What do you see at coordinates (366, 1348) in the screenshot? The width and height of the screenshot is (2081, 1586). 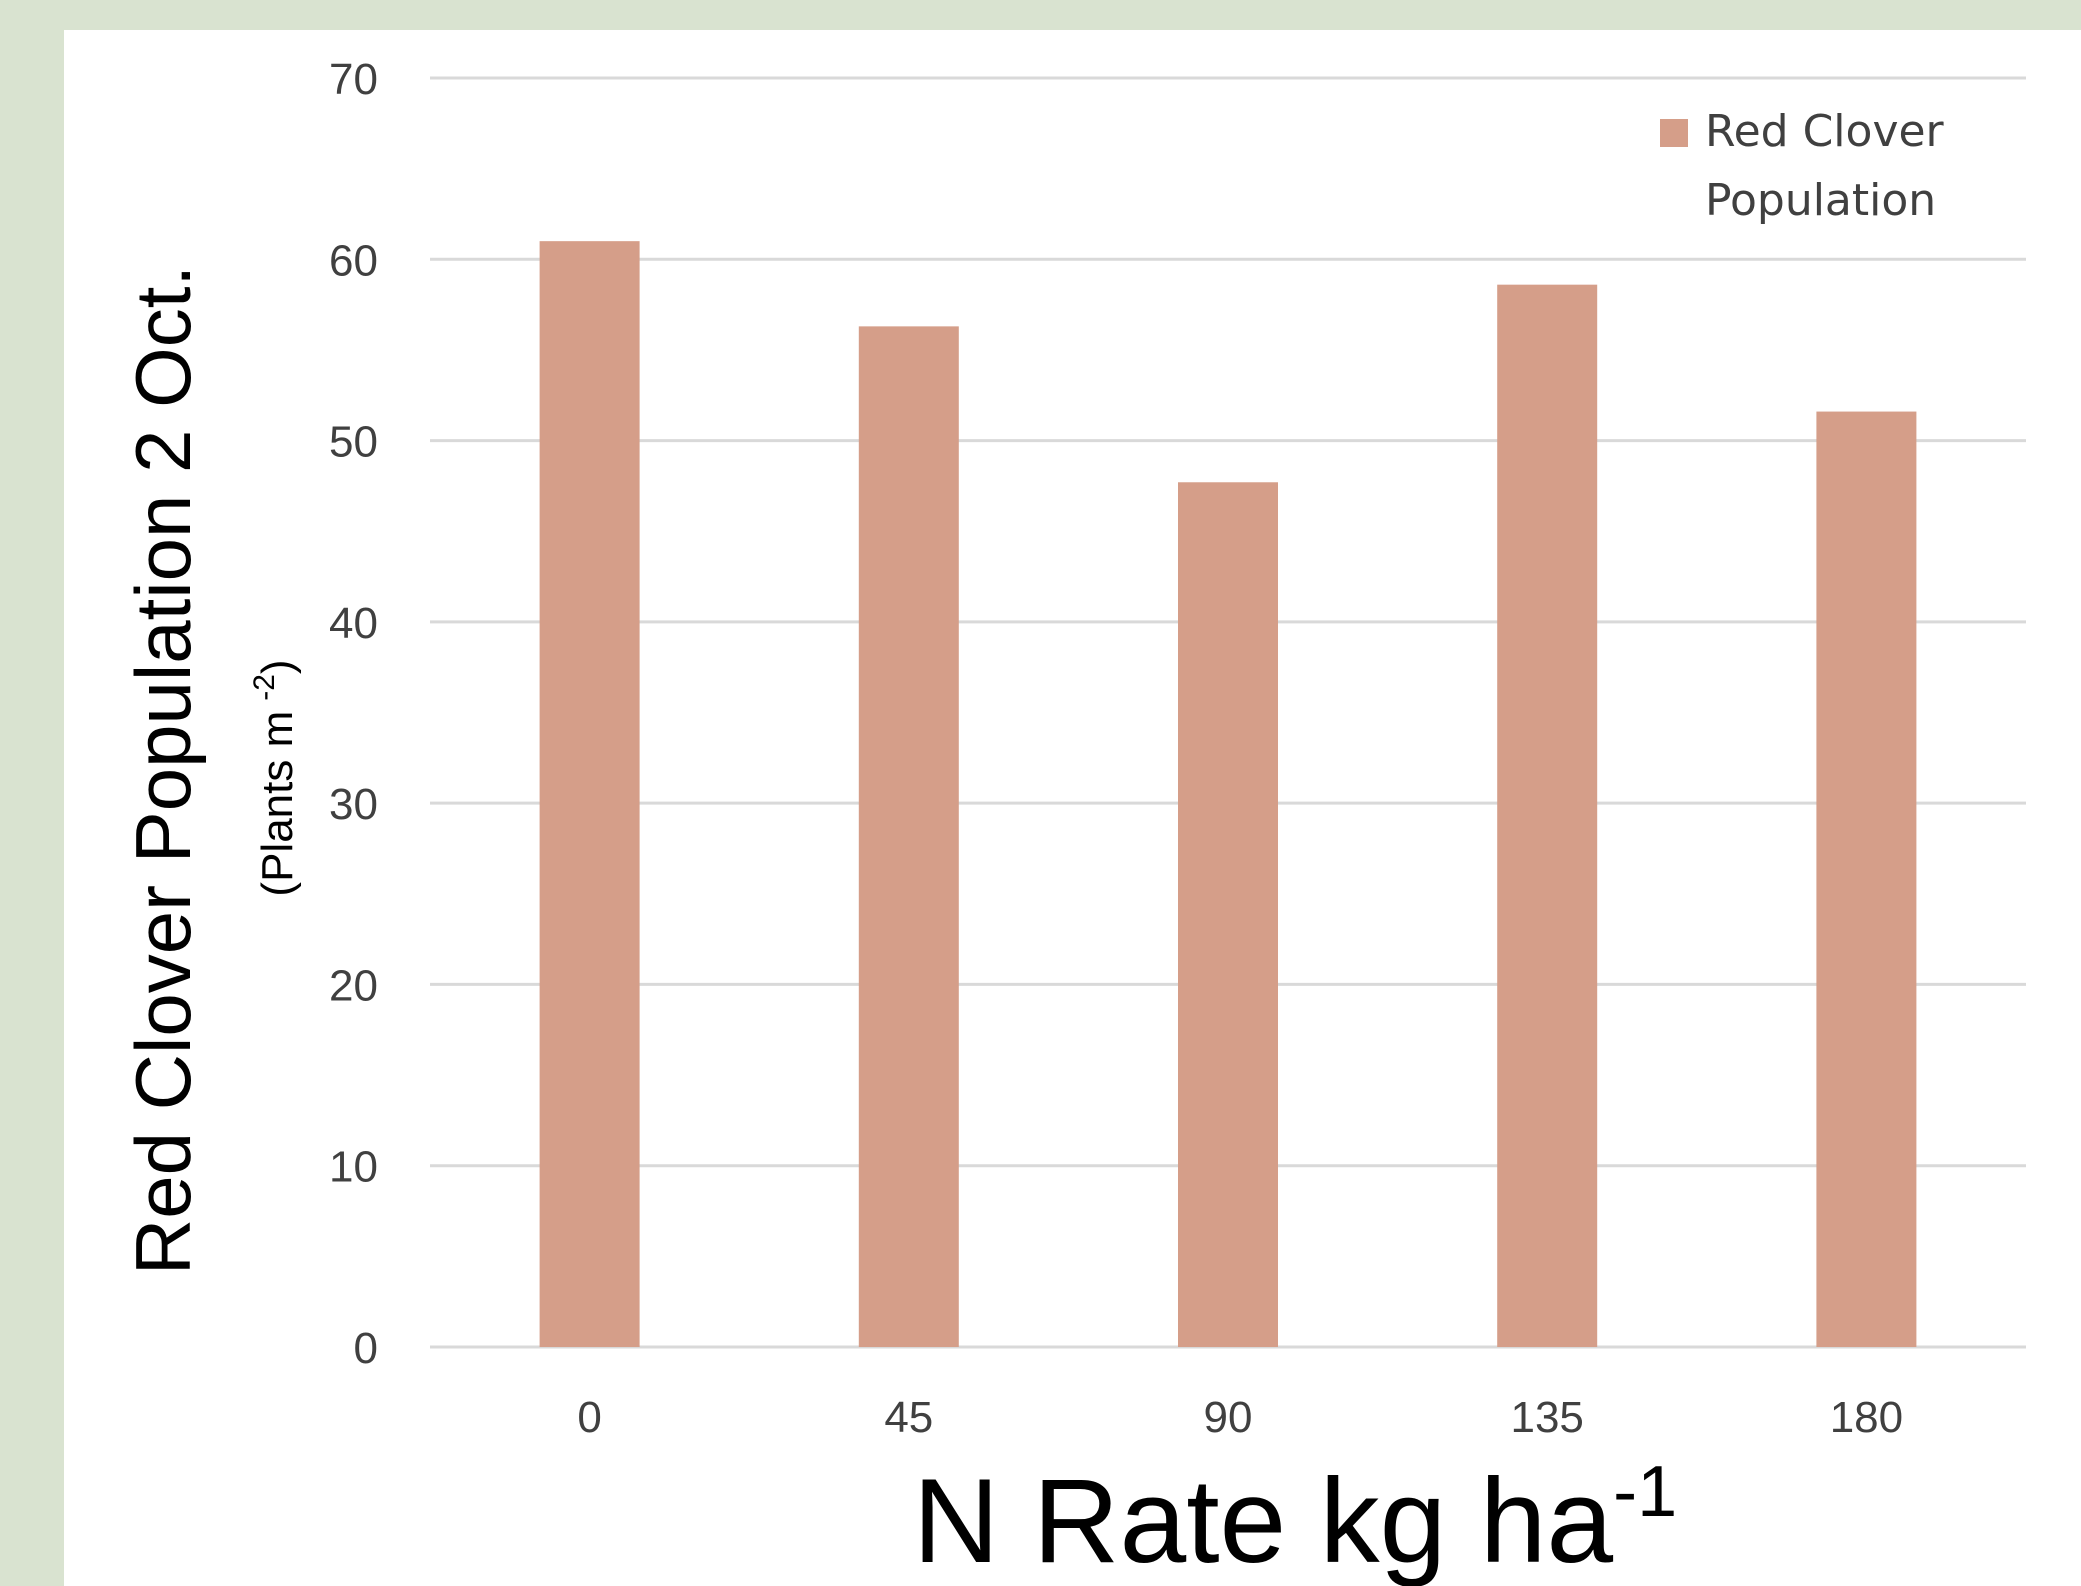 I see `y-tick-label: 0` at bounding box center [366, 1348].